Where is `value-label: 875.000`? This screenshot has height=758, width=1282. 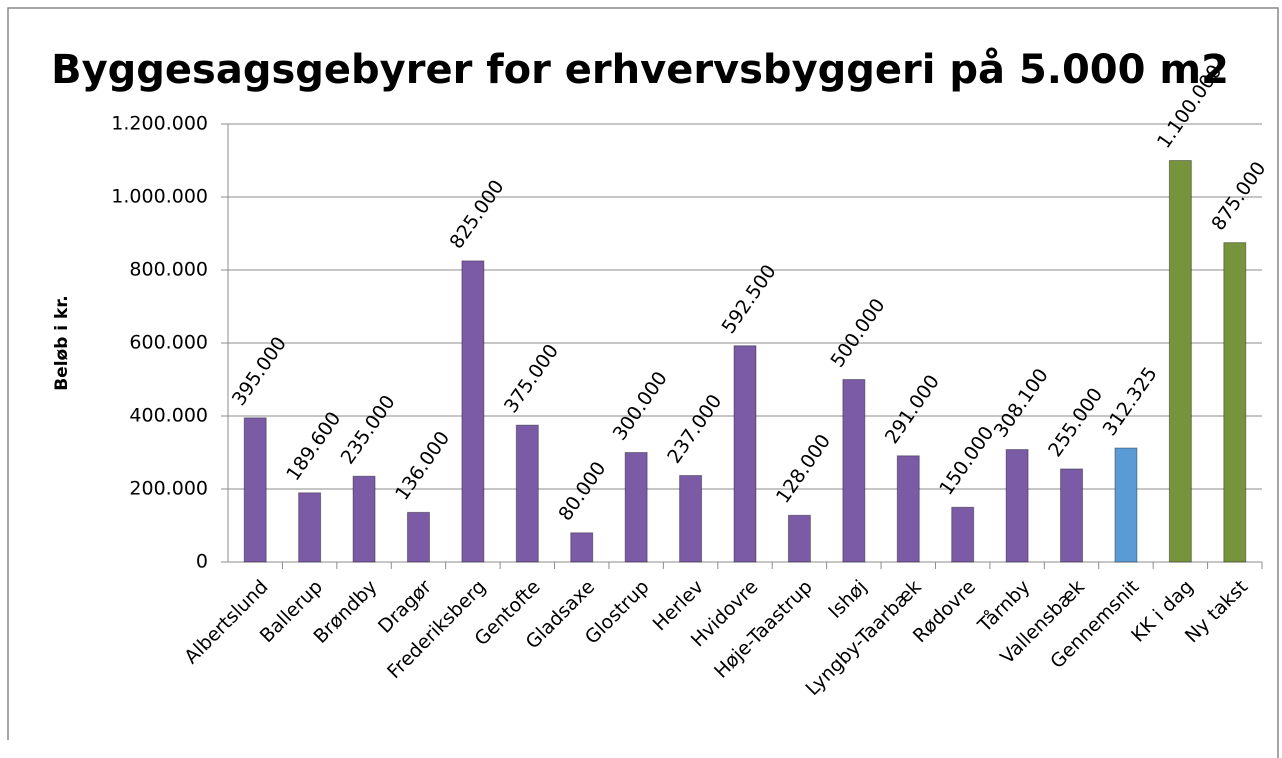 value-label: 875.000 is located at coordinates (1238, 196).